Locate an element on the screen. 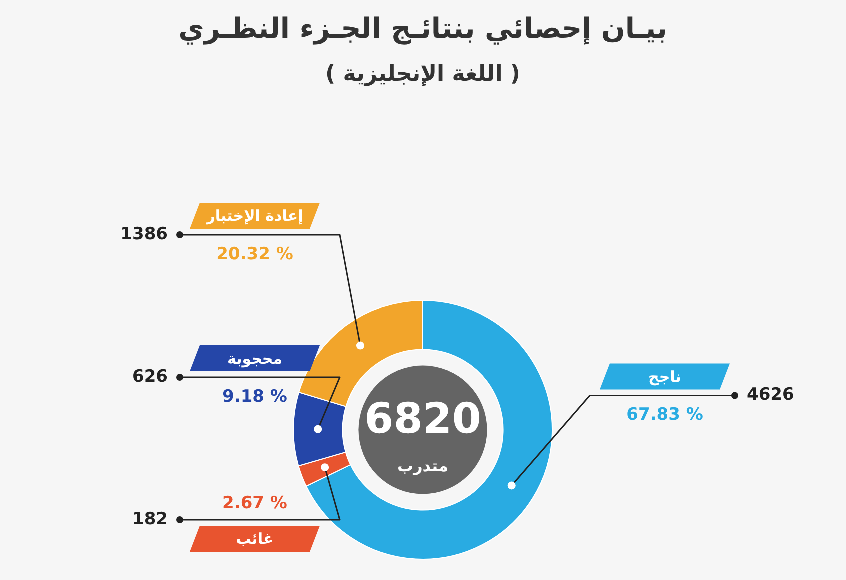 The height and width of the screenshot is (580, 846). data-label: 182 is located at coordinates (150, 519).